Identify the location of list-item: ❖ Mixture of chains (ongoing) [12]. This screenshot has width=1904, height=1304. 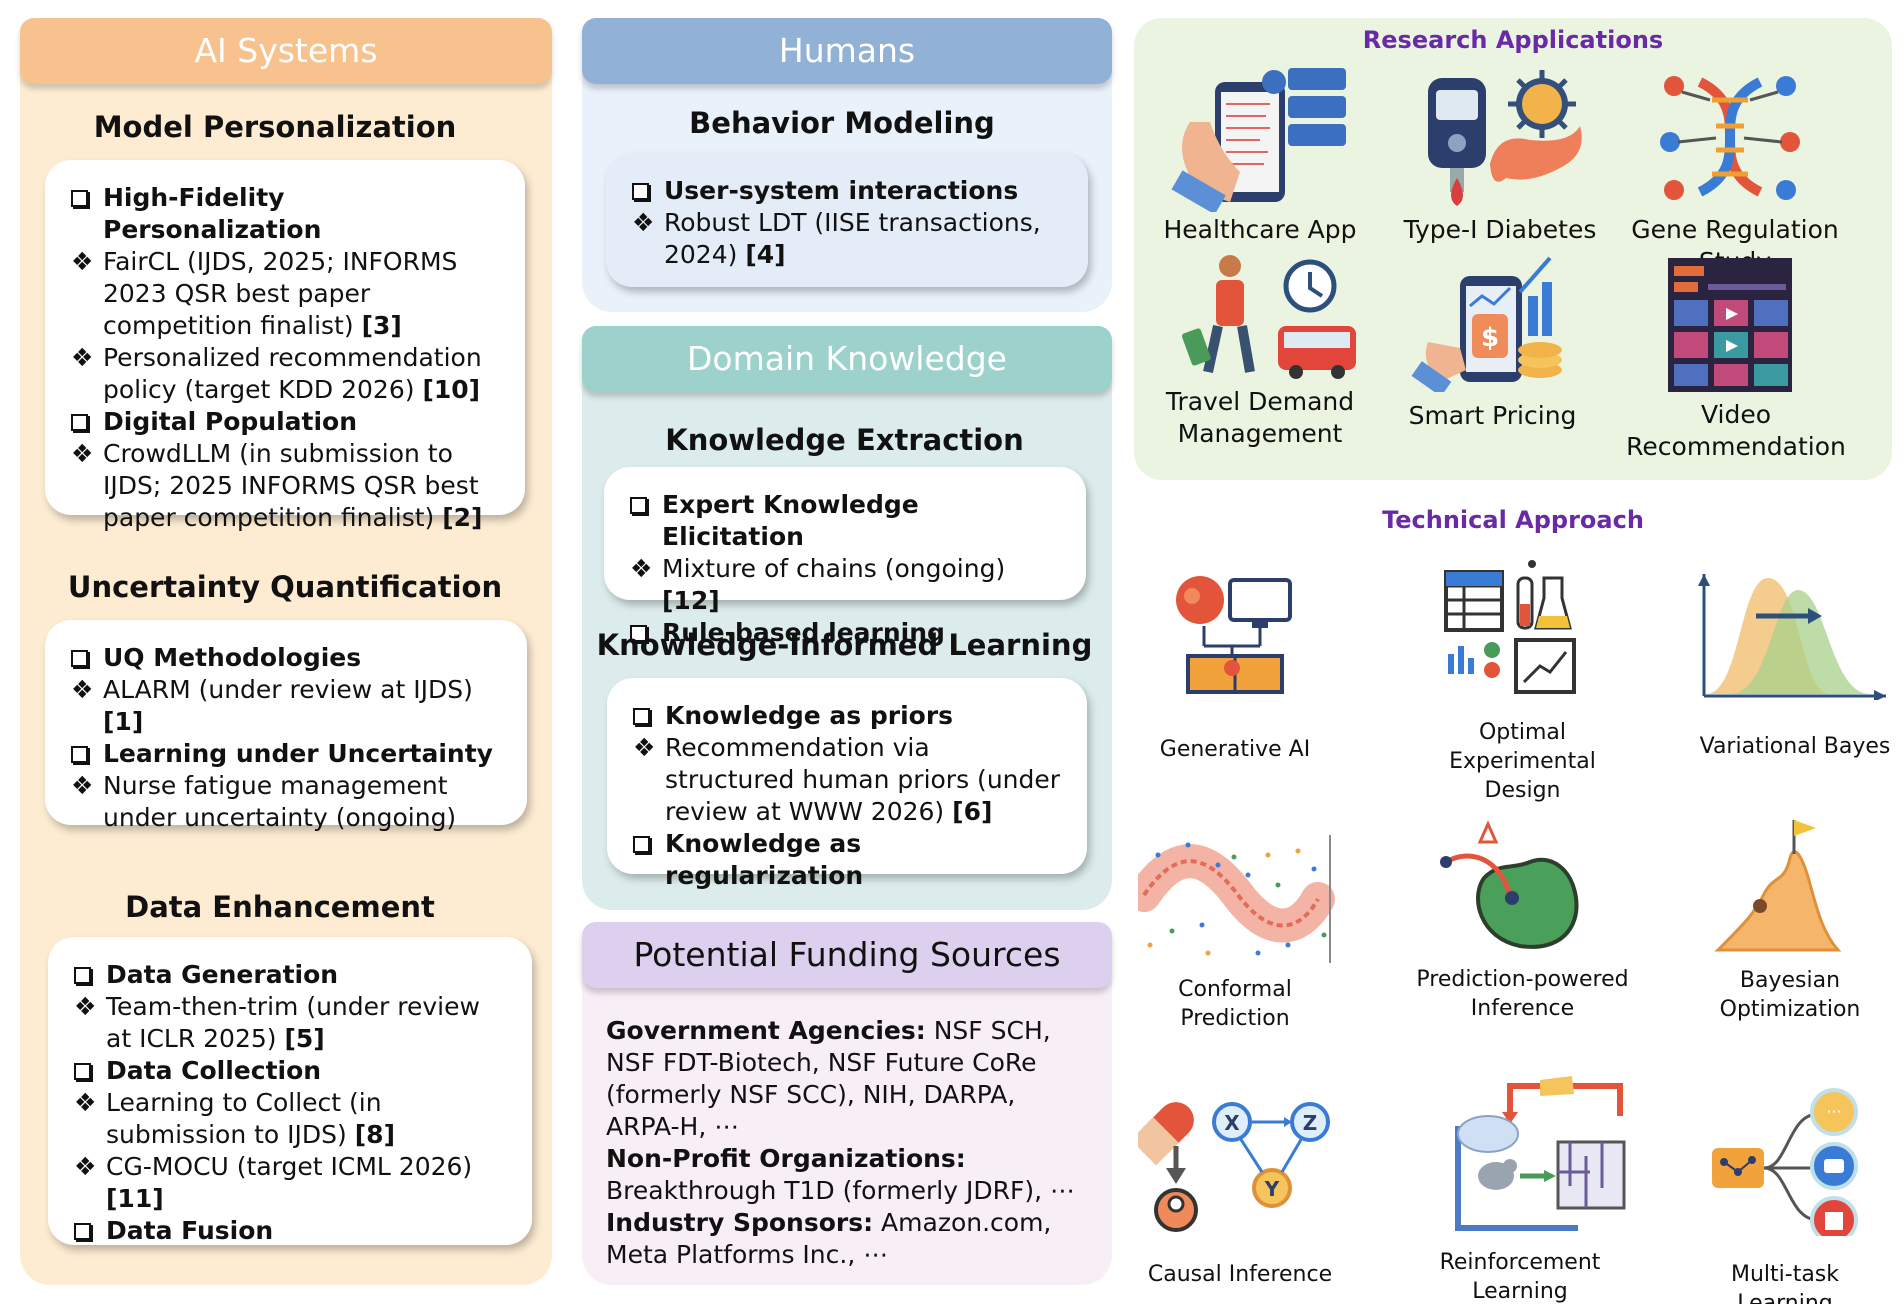
(846, 585).